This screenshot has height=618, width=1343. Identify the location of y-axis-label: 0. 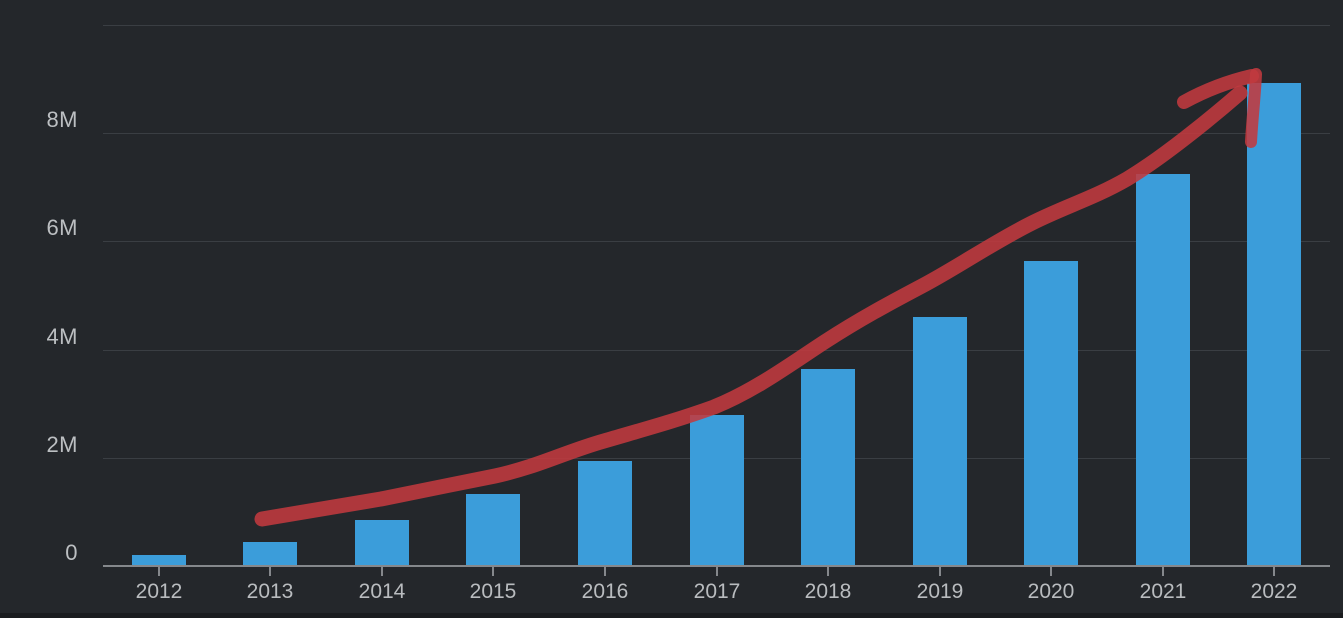
(71, 552).